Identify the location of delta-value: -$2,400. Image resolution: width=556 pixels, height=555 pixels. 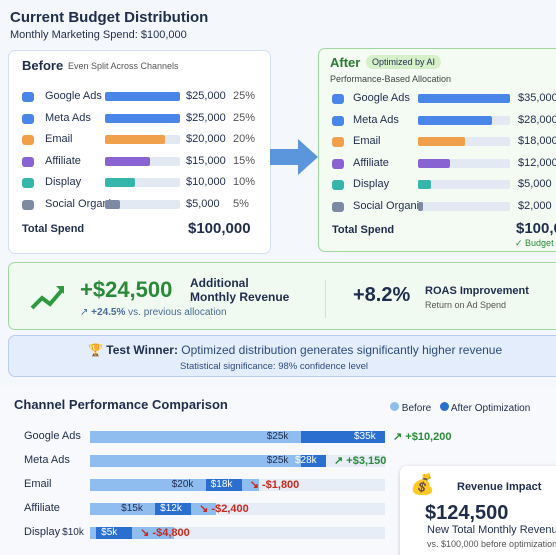
(230, 509).